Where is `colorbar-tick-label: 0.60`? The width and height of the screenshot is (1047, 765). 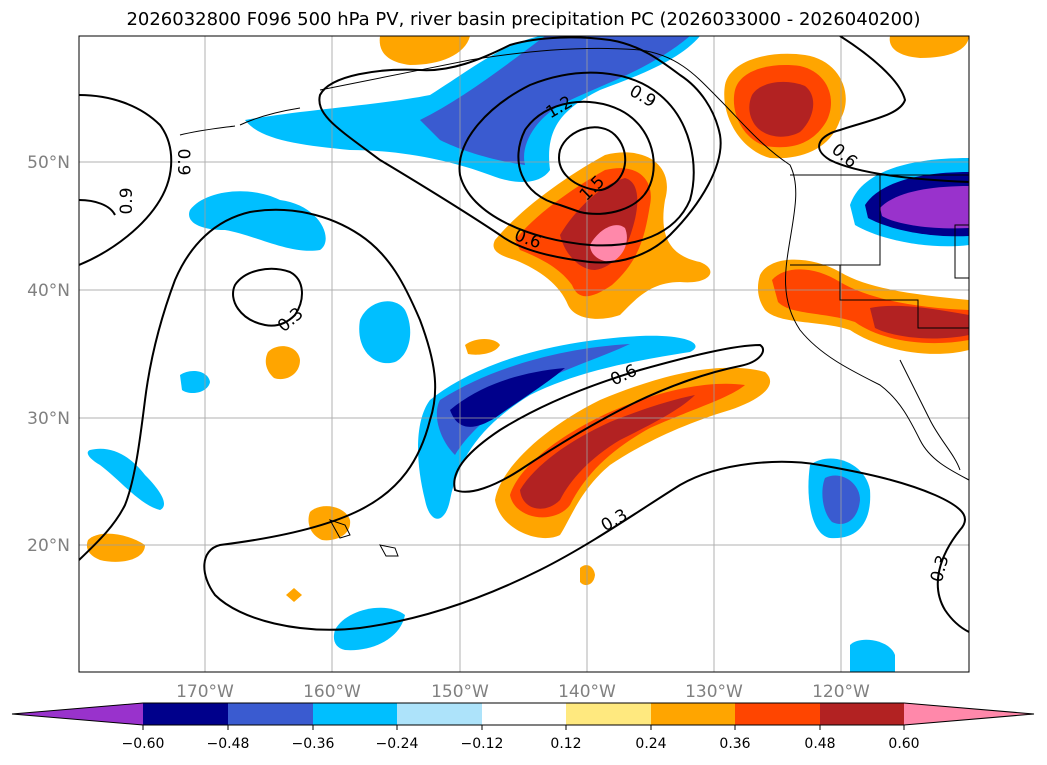 colorbar-tick-label: 0.60 is located at coordinates (903, 744).